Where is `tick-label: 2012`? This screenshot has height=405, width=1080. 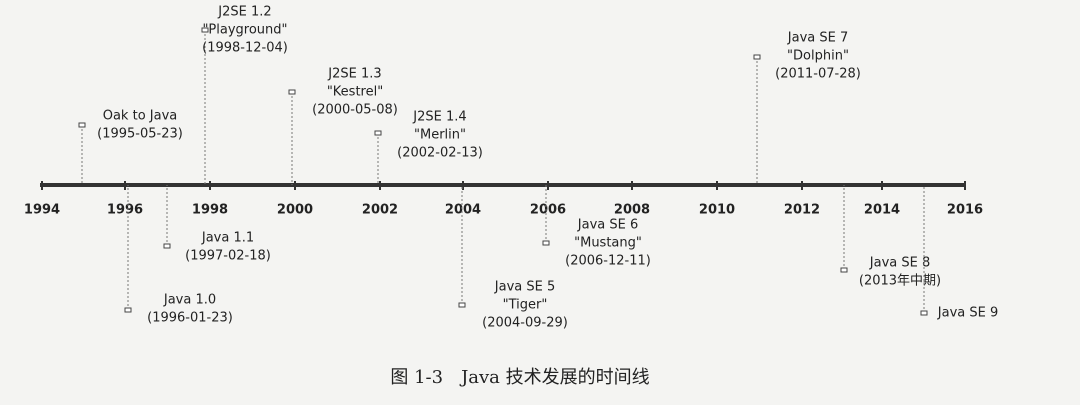
tick-label: 2012 is located at coordinates (802, 210).